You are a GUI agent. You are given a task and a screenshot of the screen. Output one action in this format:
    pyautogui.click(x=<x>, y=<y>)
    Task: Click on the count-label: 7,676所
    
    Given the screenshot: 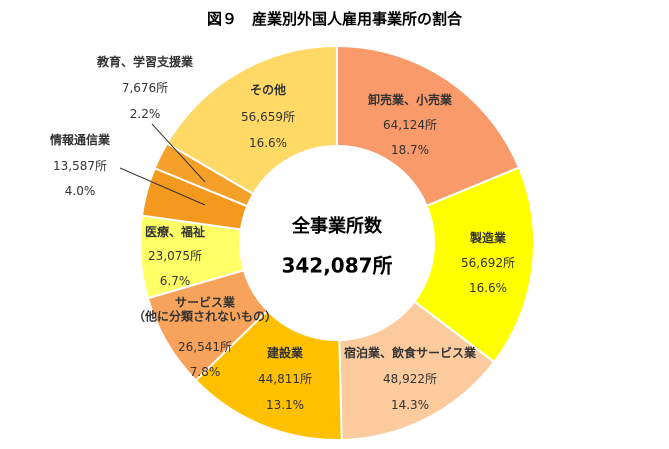 What is the action you would take?
    pyautogui.click(x=145, y=87)
    